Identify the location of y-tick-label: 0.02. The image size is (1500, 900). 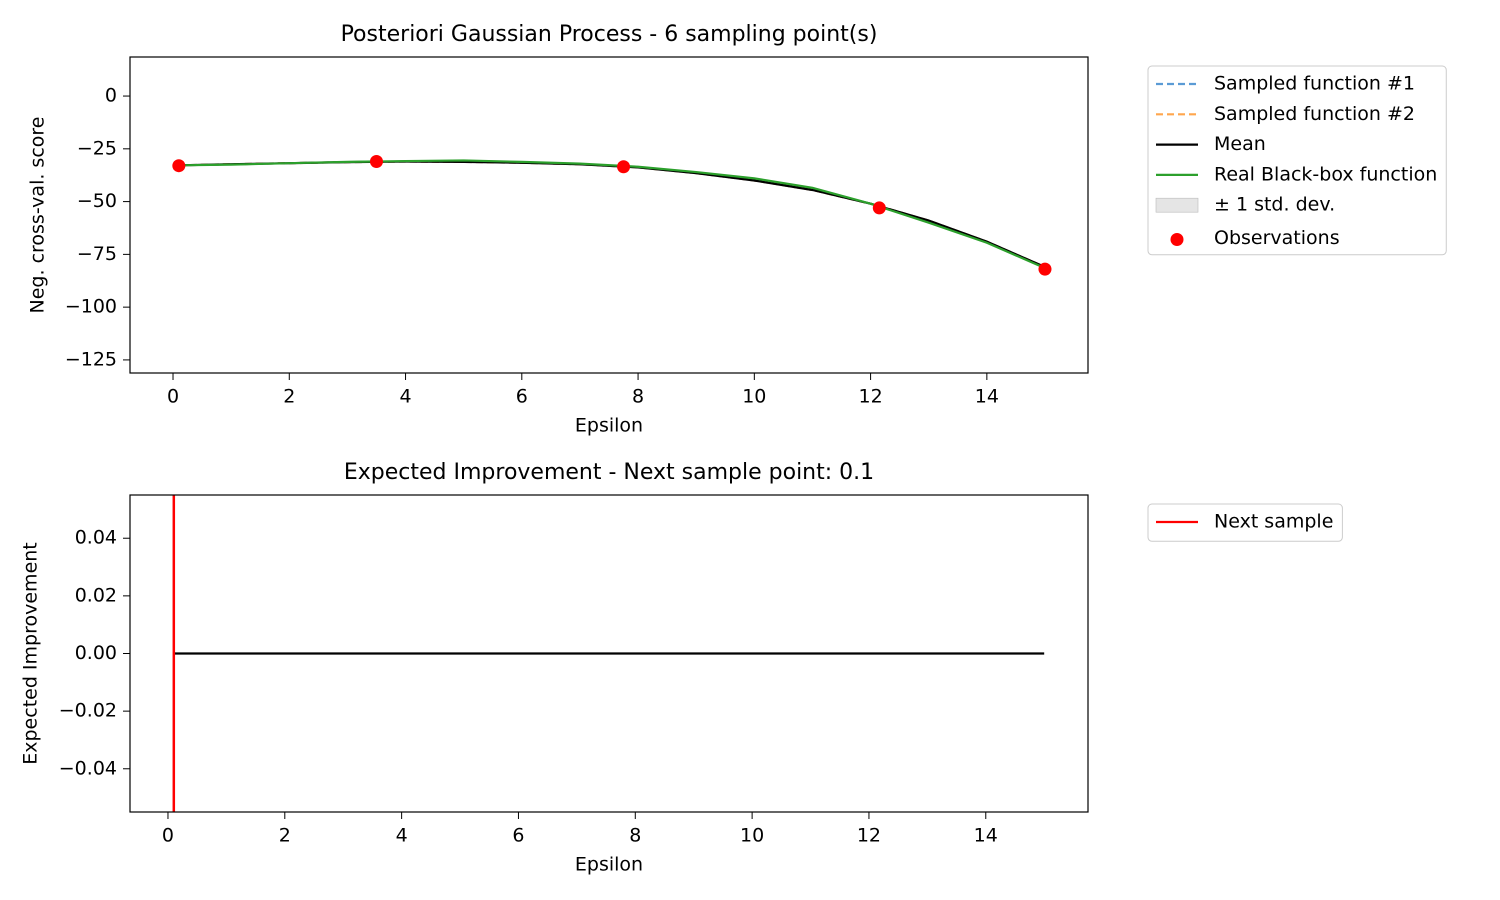
(96, 595).